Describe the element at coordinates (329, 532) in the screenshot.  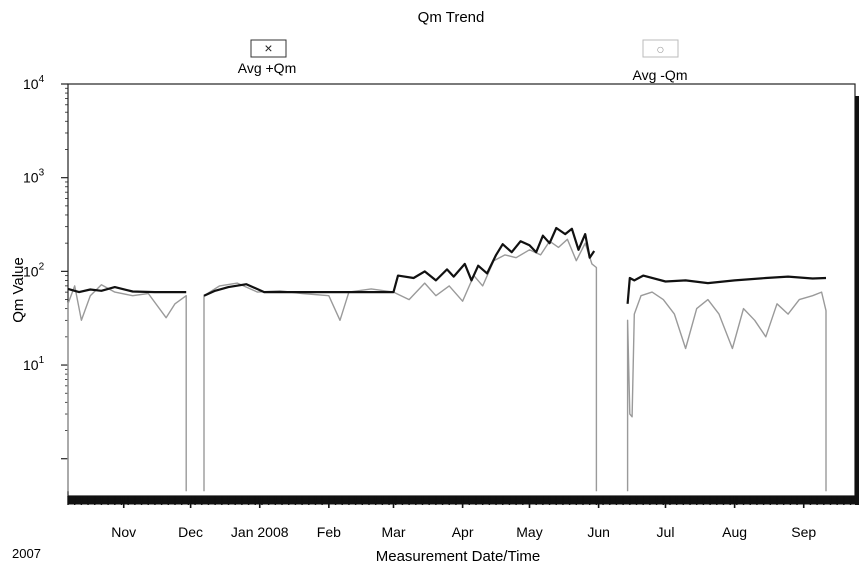
I see `x-tick-label: Feb` at that location.